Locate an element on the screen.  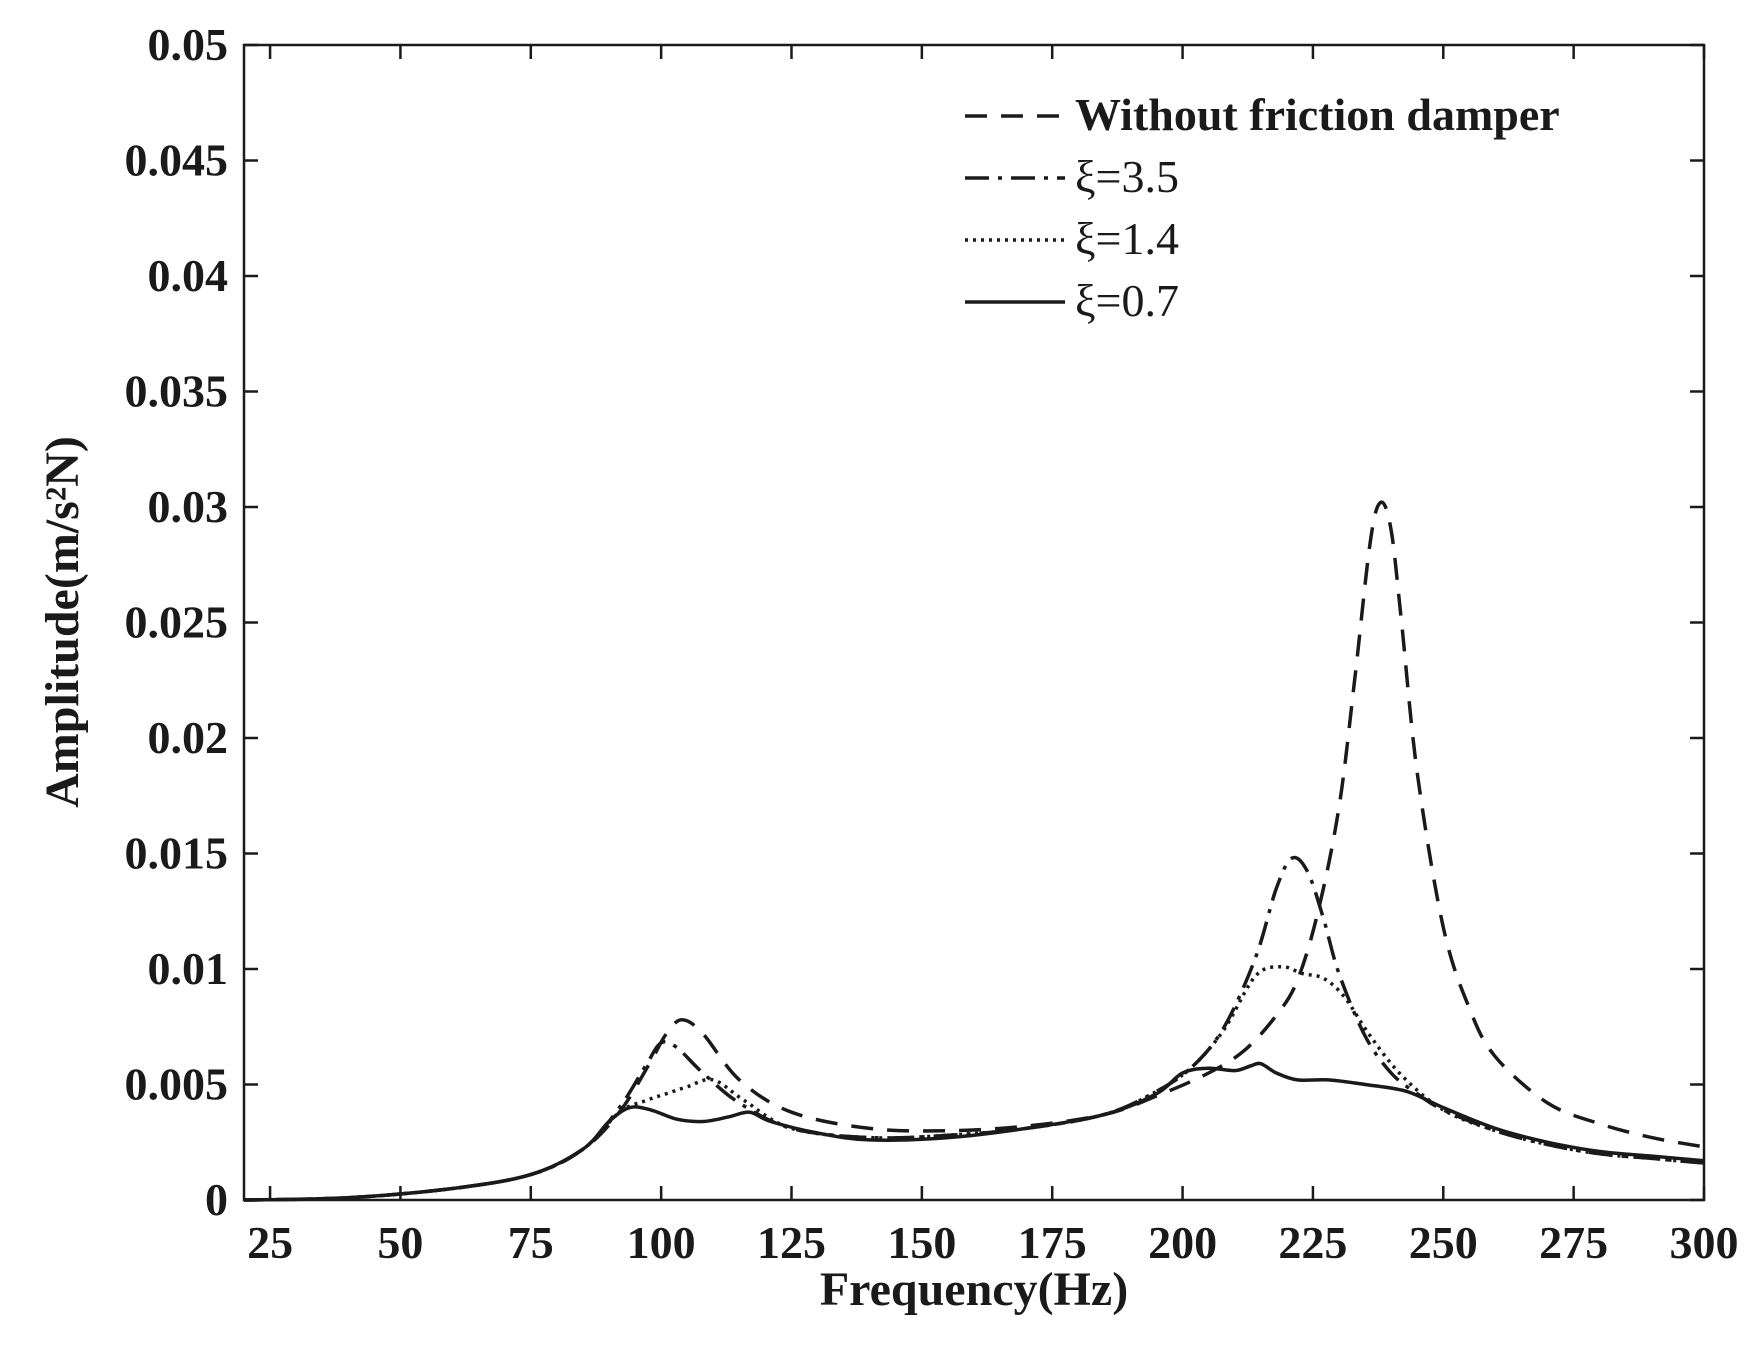
legend-label: ξ=0.7 is located at coordinates (1127, 300).